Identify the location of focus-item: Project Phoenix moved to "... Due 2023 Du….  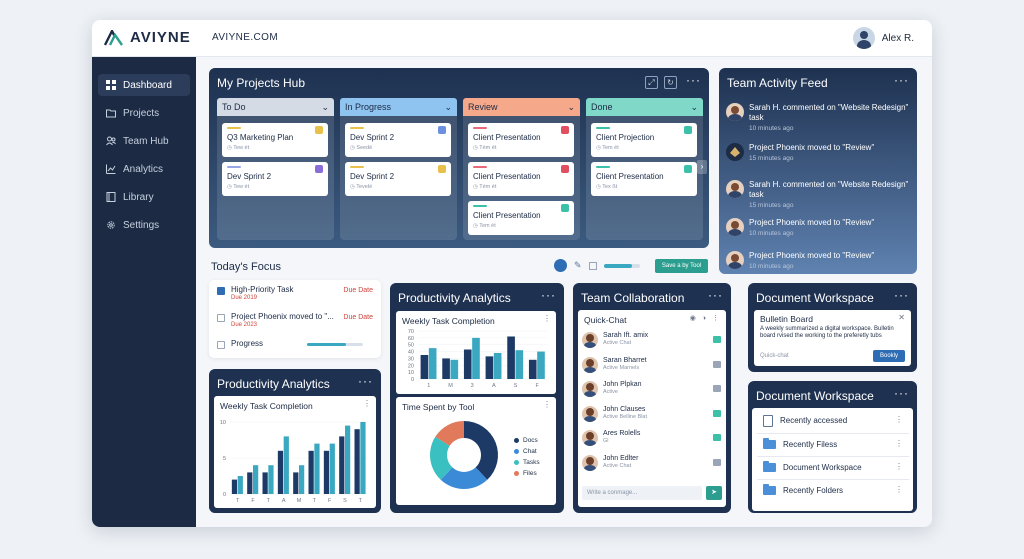
(296, 323).